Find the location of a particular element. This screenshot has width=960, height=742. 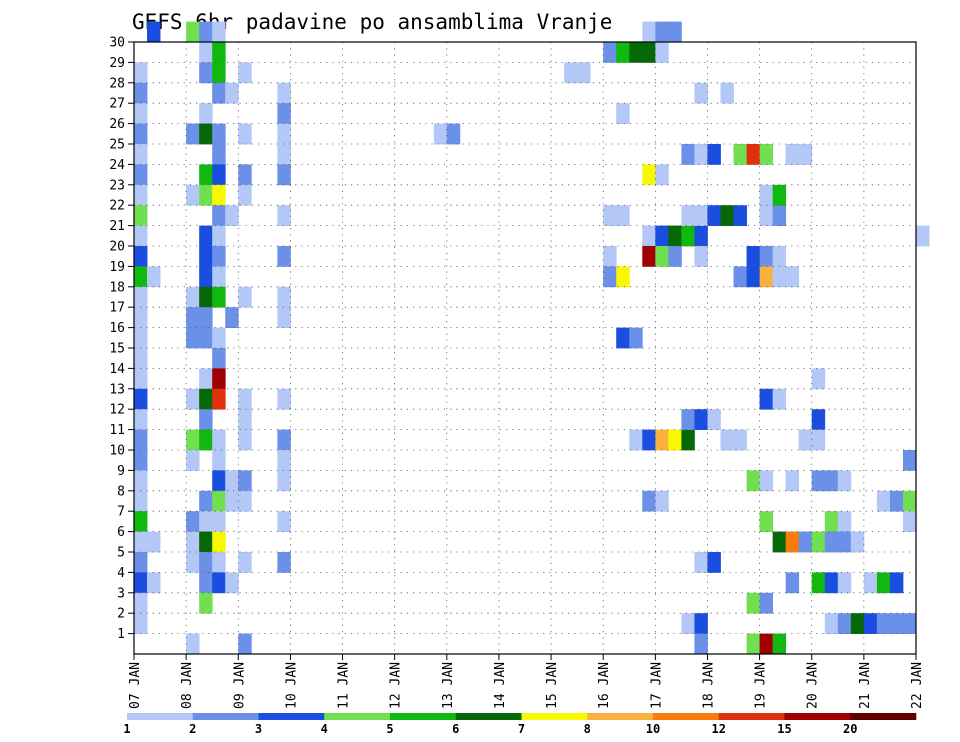

x-tick-label: 16 JAN is located at coordinates (604, 685).